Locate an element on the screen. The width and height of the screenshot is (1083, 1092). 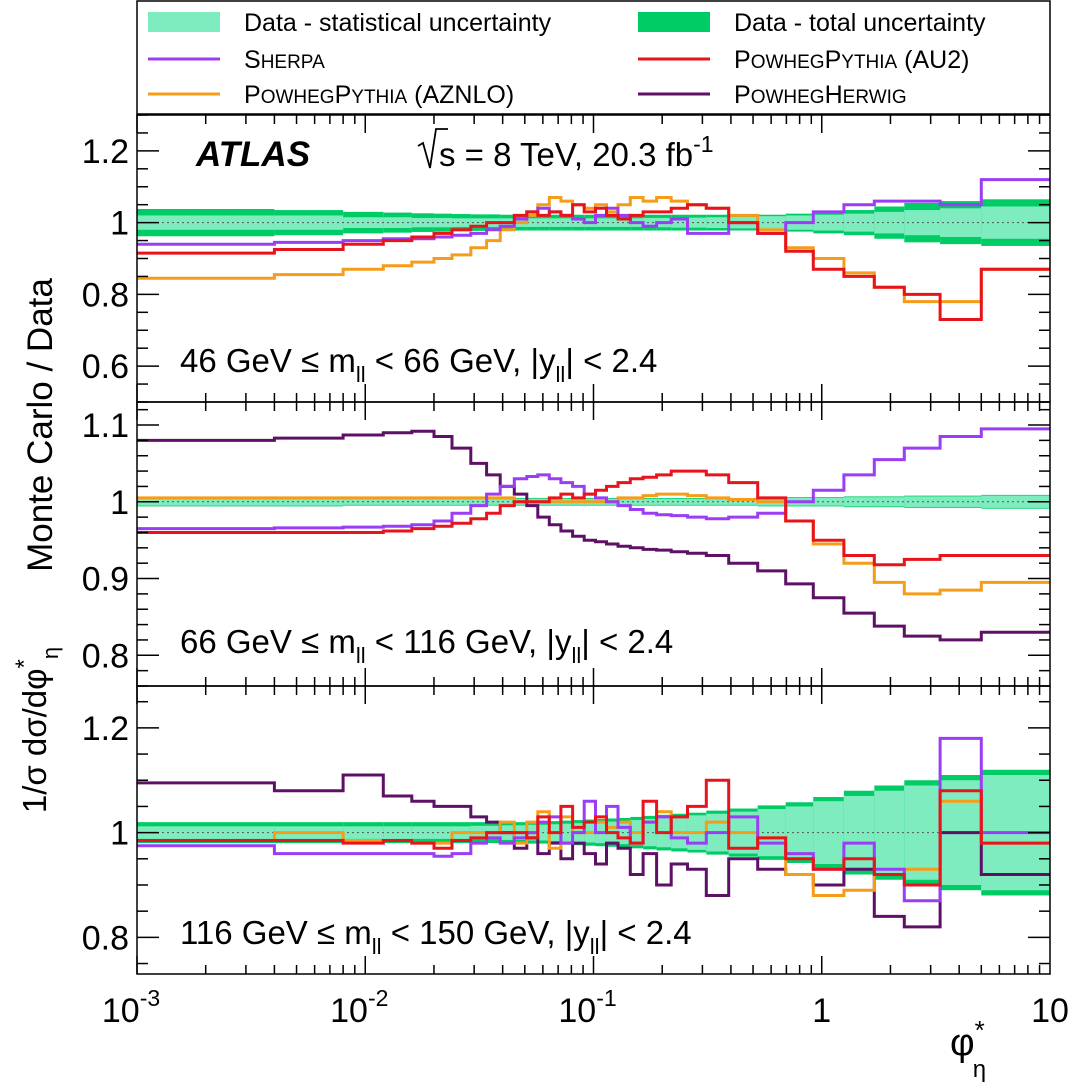
x-axis-label-star: * is located at coordinates (980, 1030).